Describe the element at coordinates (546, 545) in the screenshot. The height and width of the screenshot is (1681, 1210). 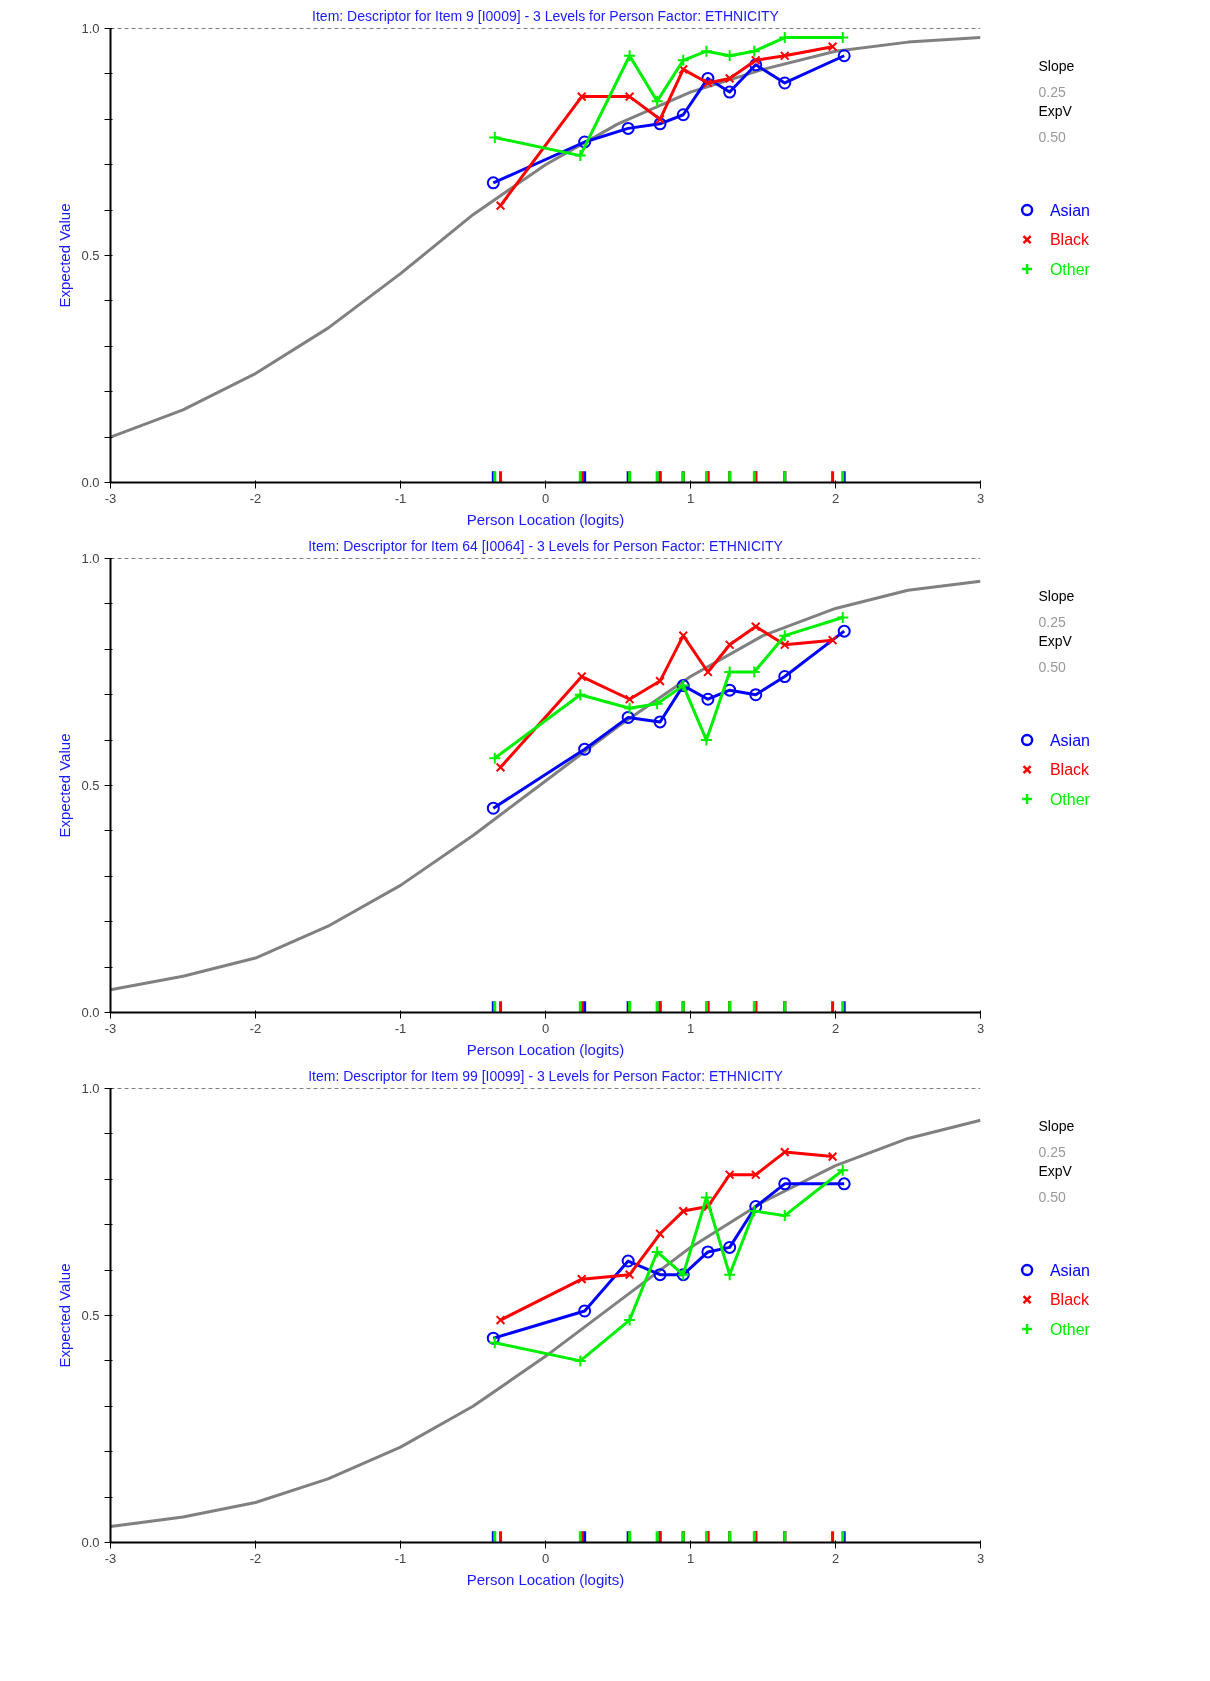
I see `chart-title: Item: Descriptor for Item 64 [I0064] - 3 Levels for Person Factor: ETHNICITY` at that location.